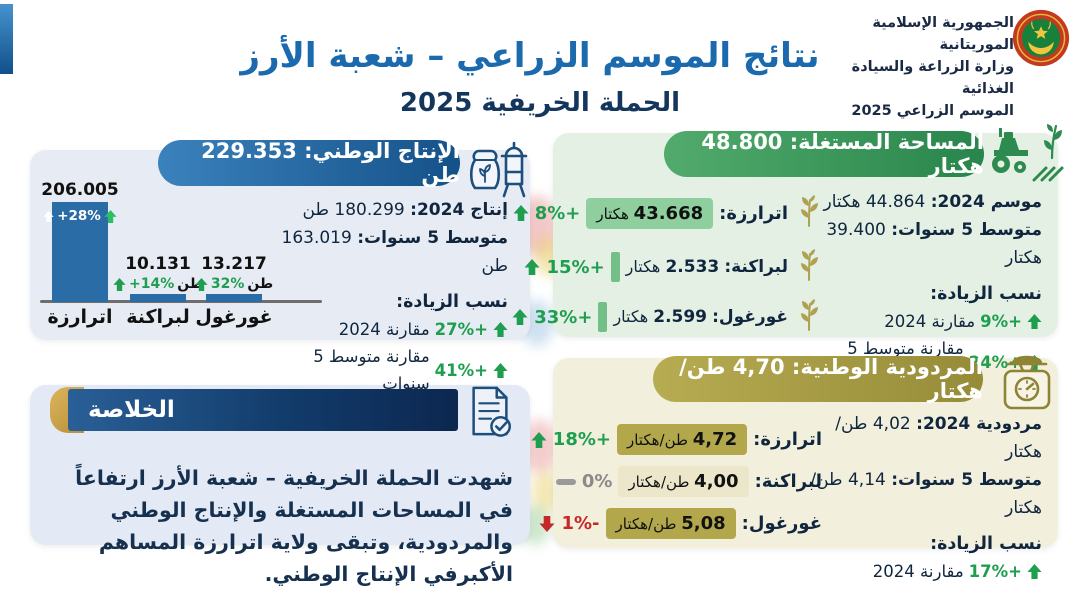 Image resolution: width=1080 pixels, height=589 pixels. I want to click on left-accent-bar, so click(6, 39).